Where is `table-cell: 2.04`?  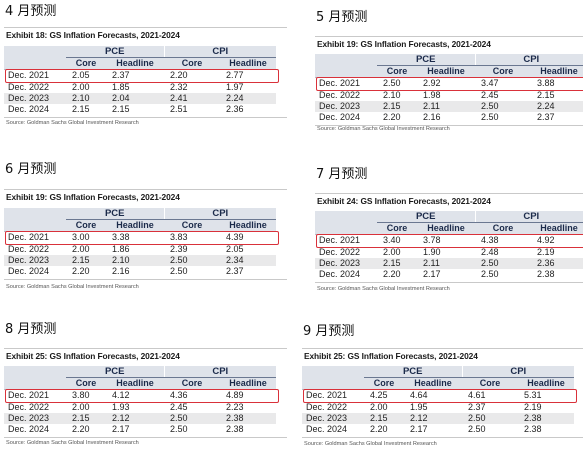
table-cell: 2.04 is located at coordinates (135, 98).